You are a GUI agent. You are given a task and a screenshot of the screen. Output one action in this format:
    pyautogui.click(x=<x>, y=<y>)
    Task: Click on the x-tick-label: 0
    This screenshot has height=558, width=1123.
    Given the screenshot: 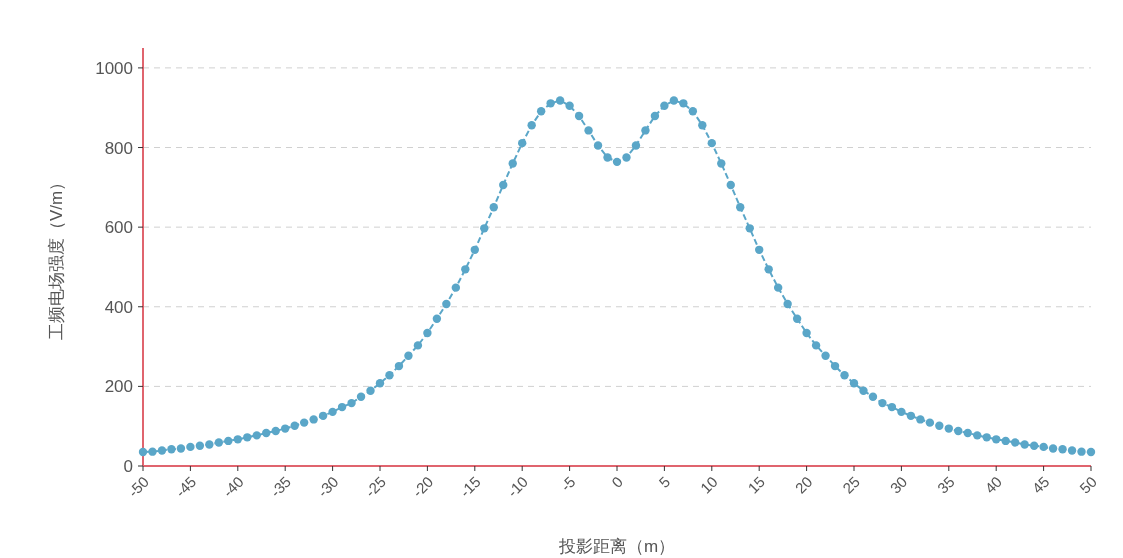 What is the action you would take?
    pyautogui.click(x=617, y=481)
    